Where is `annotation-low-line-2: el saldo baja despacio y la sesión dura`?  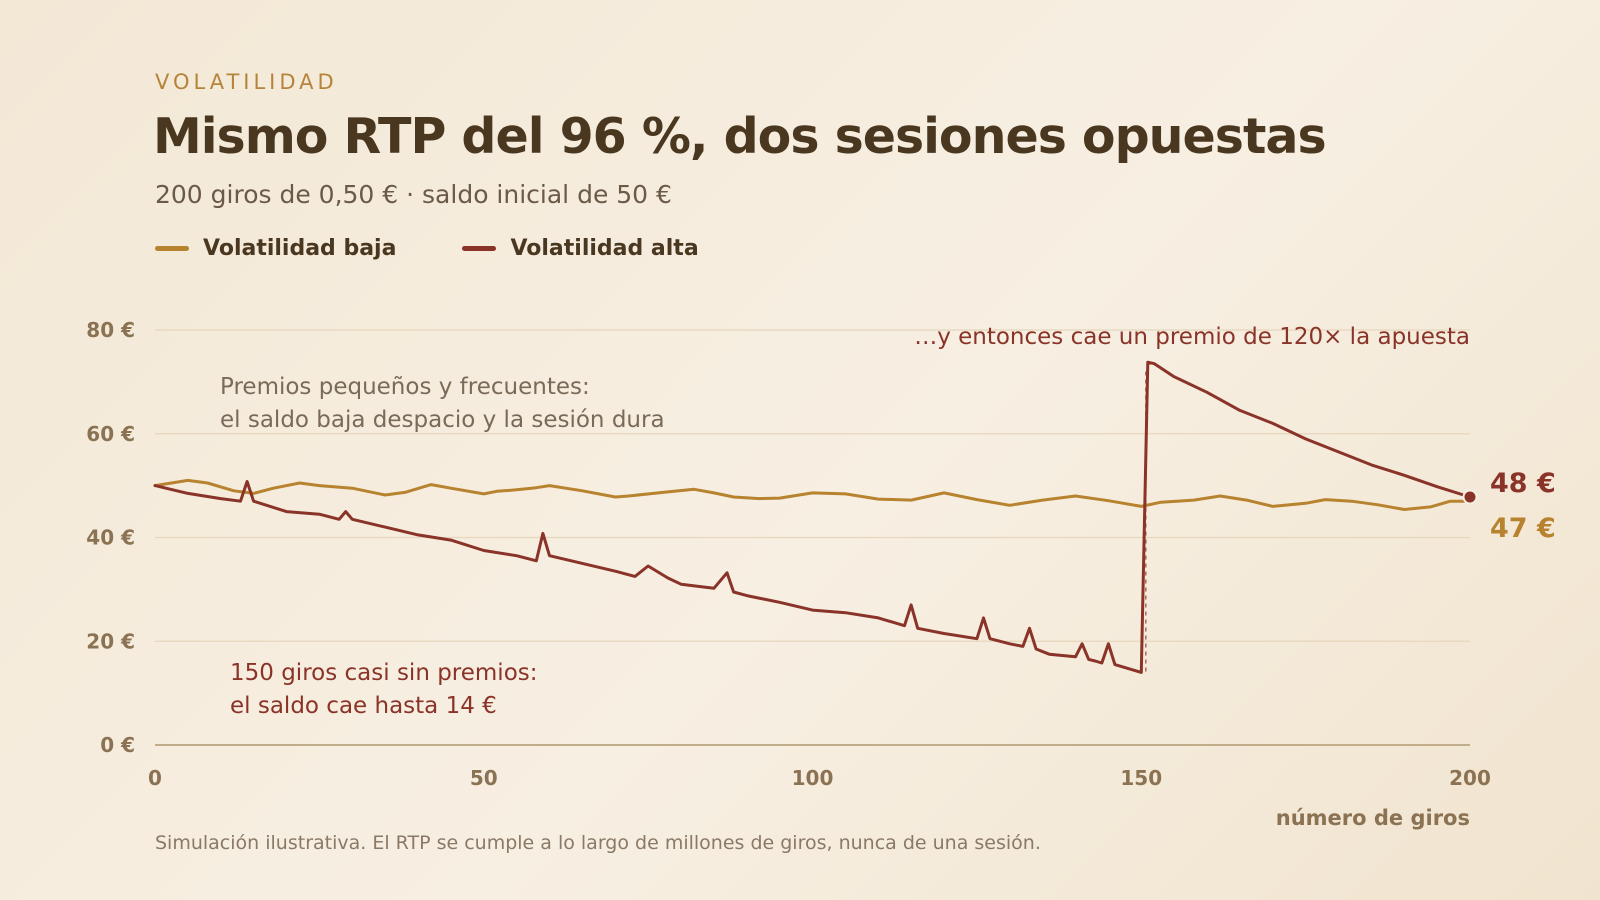
annotation-low-line-2: el saldo baja despacio y la sesión dura is located at coordinates (442, 420).